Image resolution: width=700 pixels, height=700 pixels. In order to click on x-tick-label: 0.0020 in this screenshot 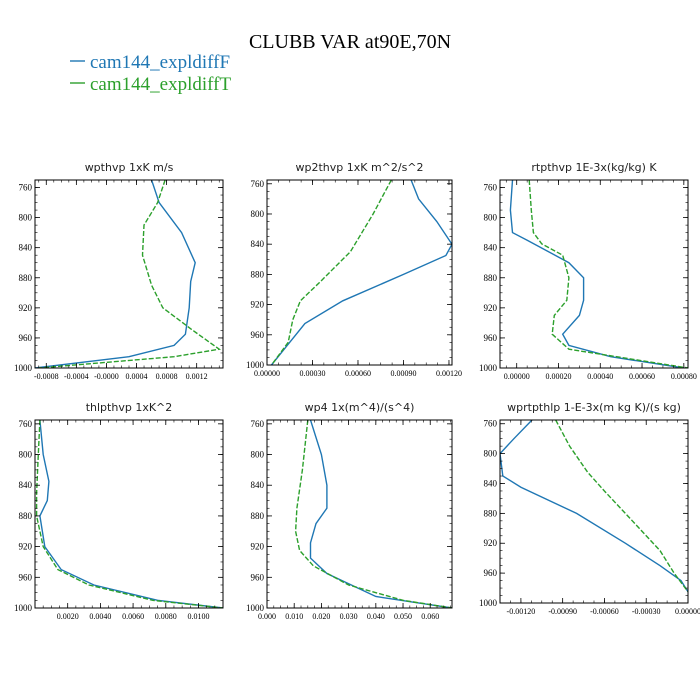, I will do `click(68, 616)`.